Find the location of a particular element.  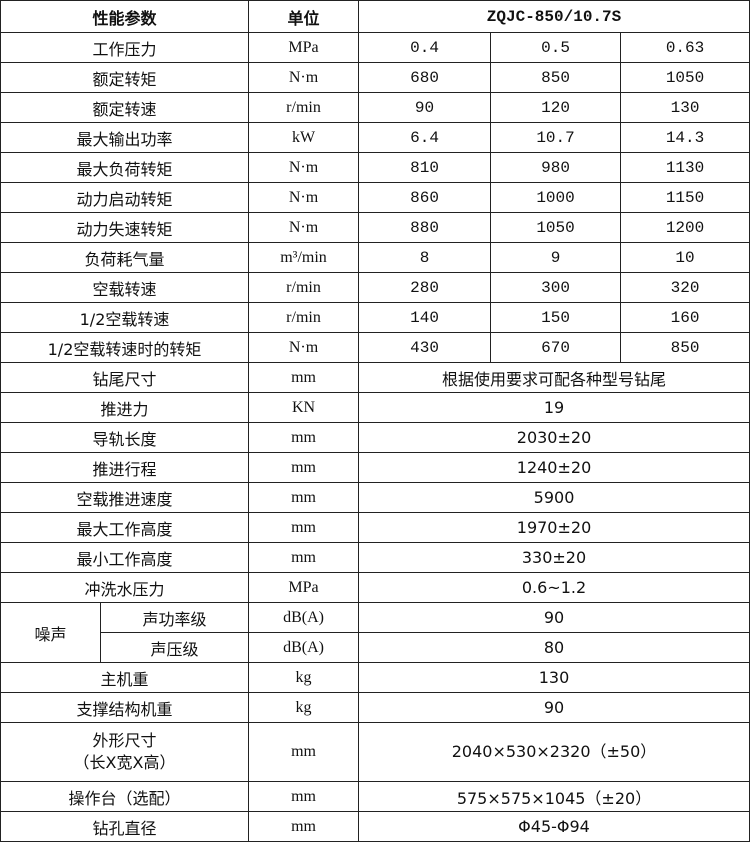

dimensions-sublabel: （长X宽X高） is located at coordinates (124, 762).